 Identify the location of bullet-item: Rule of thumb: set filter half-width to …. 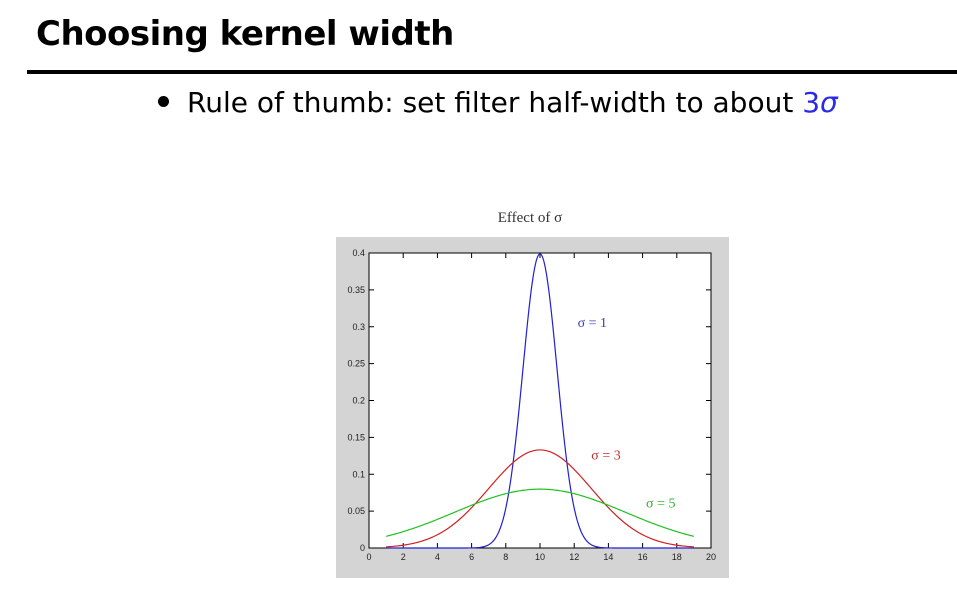
(498, 102).